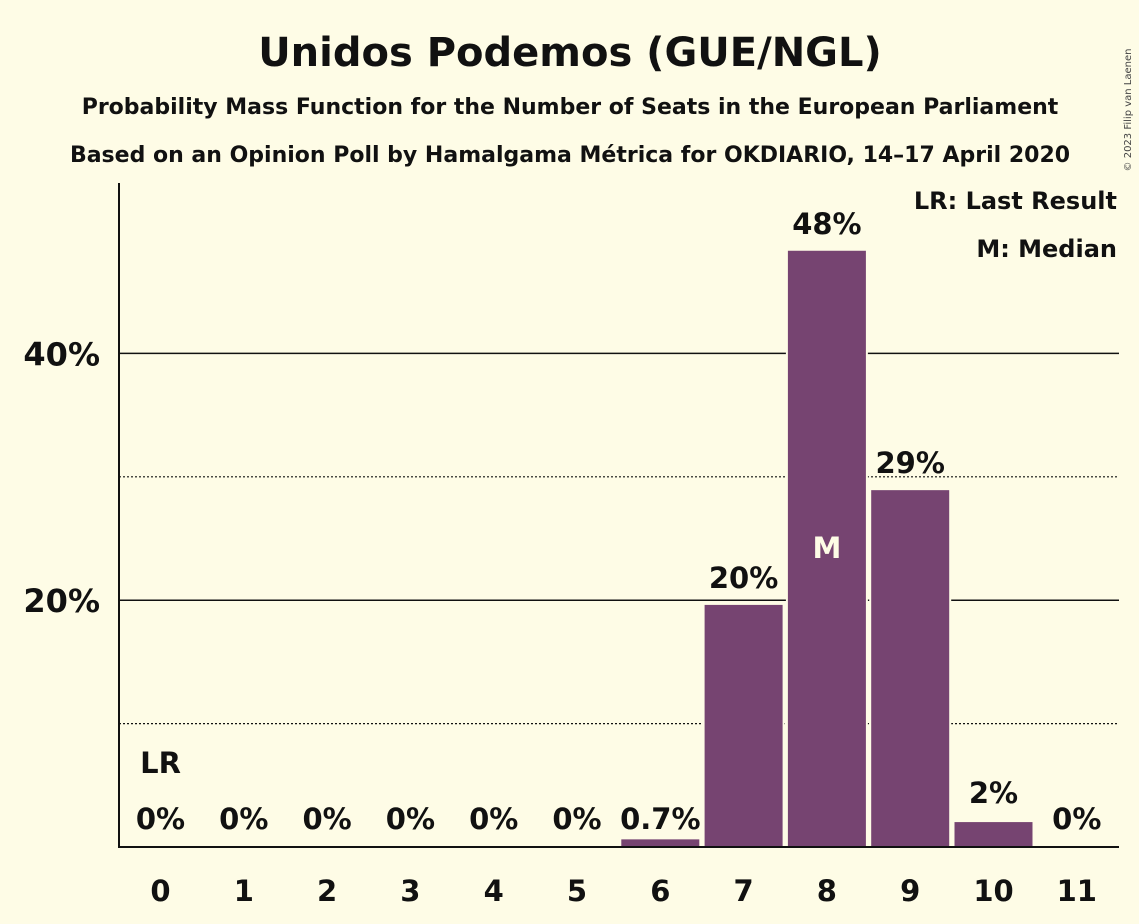 The image size is (1139, 924). Describe the element at coordinates (993, 891) in the screenshot. I see `x-tick-label-10: 10` at that location.